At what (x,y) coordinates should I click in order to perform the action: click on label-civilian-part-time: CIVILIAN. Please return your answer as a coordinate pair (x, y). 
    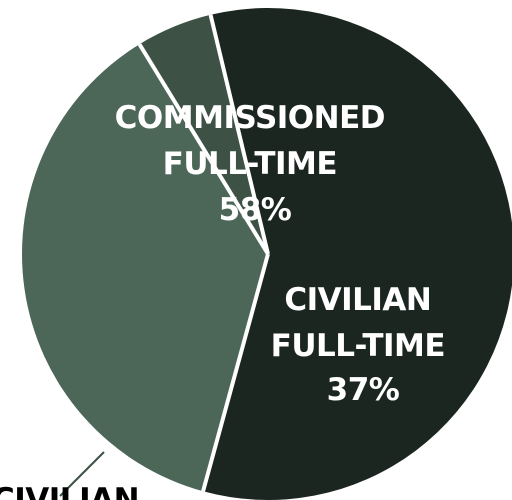
    Looking at the image, I should click on (69, 491).